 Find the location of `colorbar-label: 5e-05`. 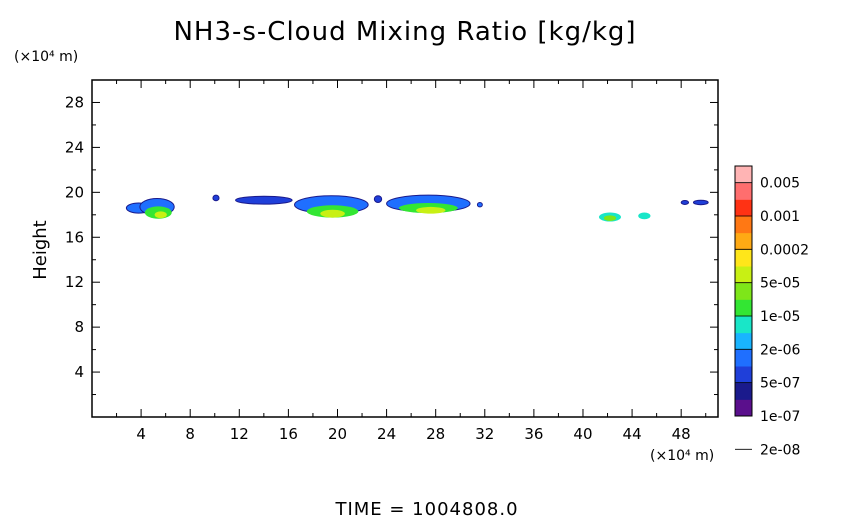

colorbar-label: 5e-05 is located at coordinates (780, 284).